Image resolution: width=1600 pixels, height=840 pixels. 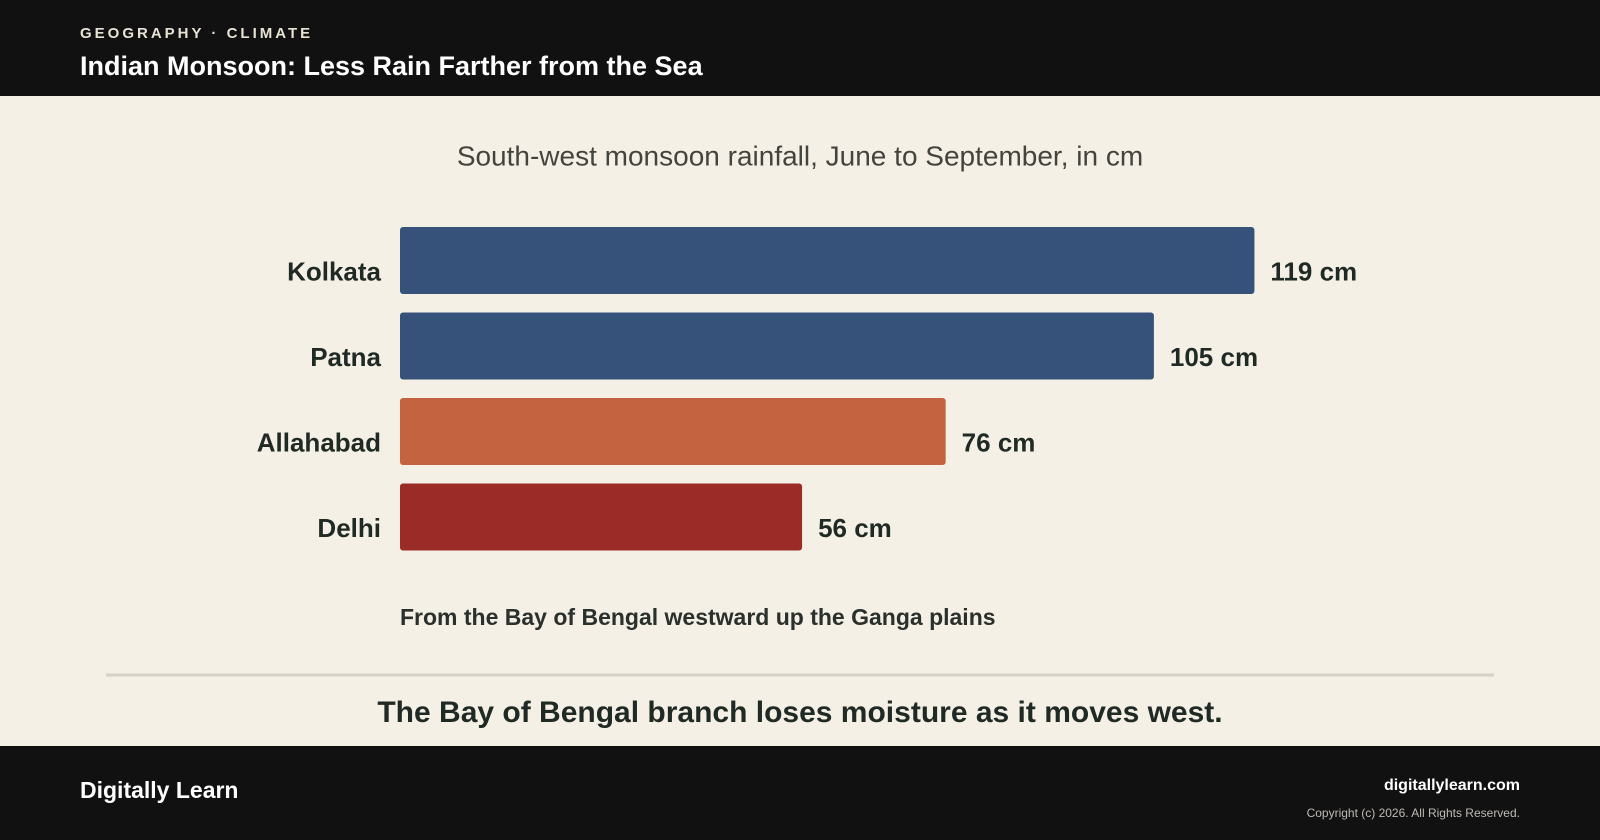 What do you see at coordinates (1313, 271) in the screenshot?
I see `value-label: 119 cm` at bounding box center [1313, 271].